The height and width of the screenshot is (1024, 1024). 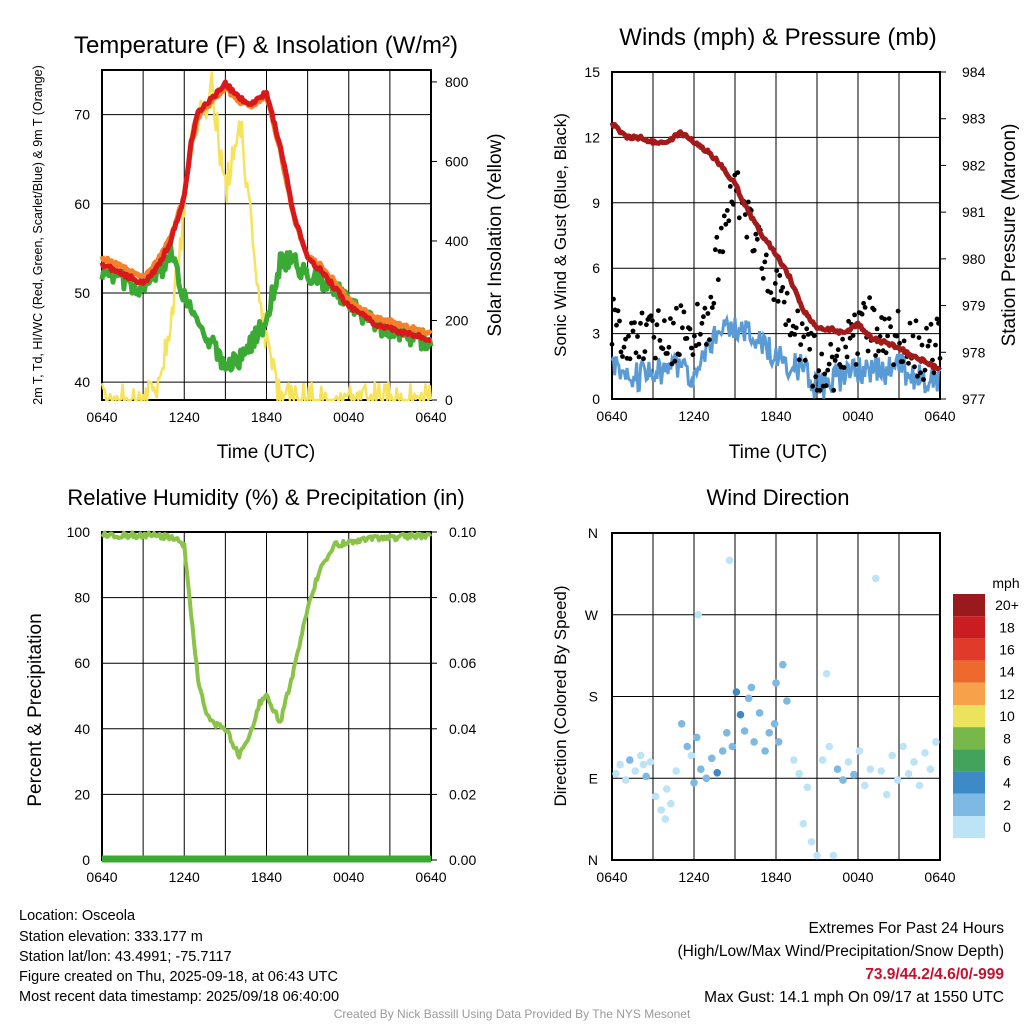 What do you see at coordinates (462, 860) in the screenshot?
I see `y2-tick-label: 0.00` at bounding box center [462, 860].